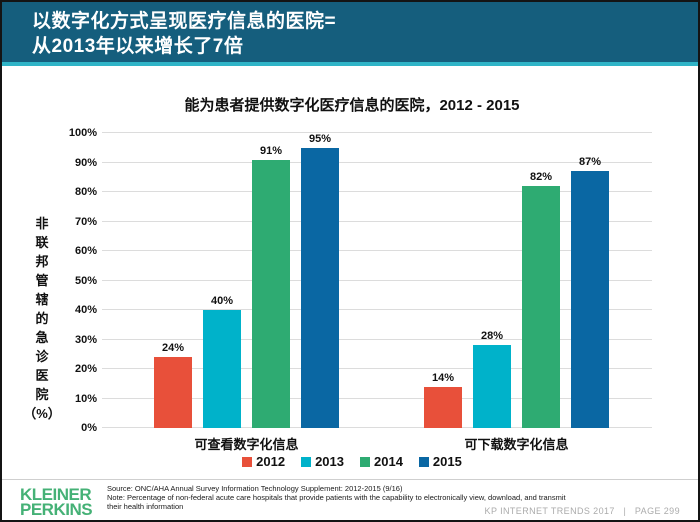 The image size is (700, 522). I want to click on legend-item-2015: 2015, so click(440, 461).